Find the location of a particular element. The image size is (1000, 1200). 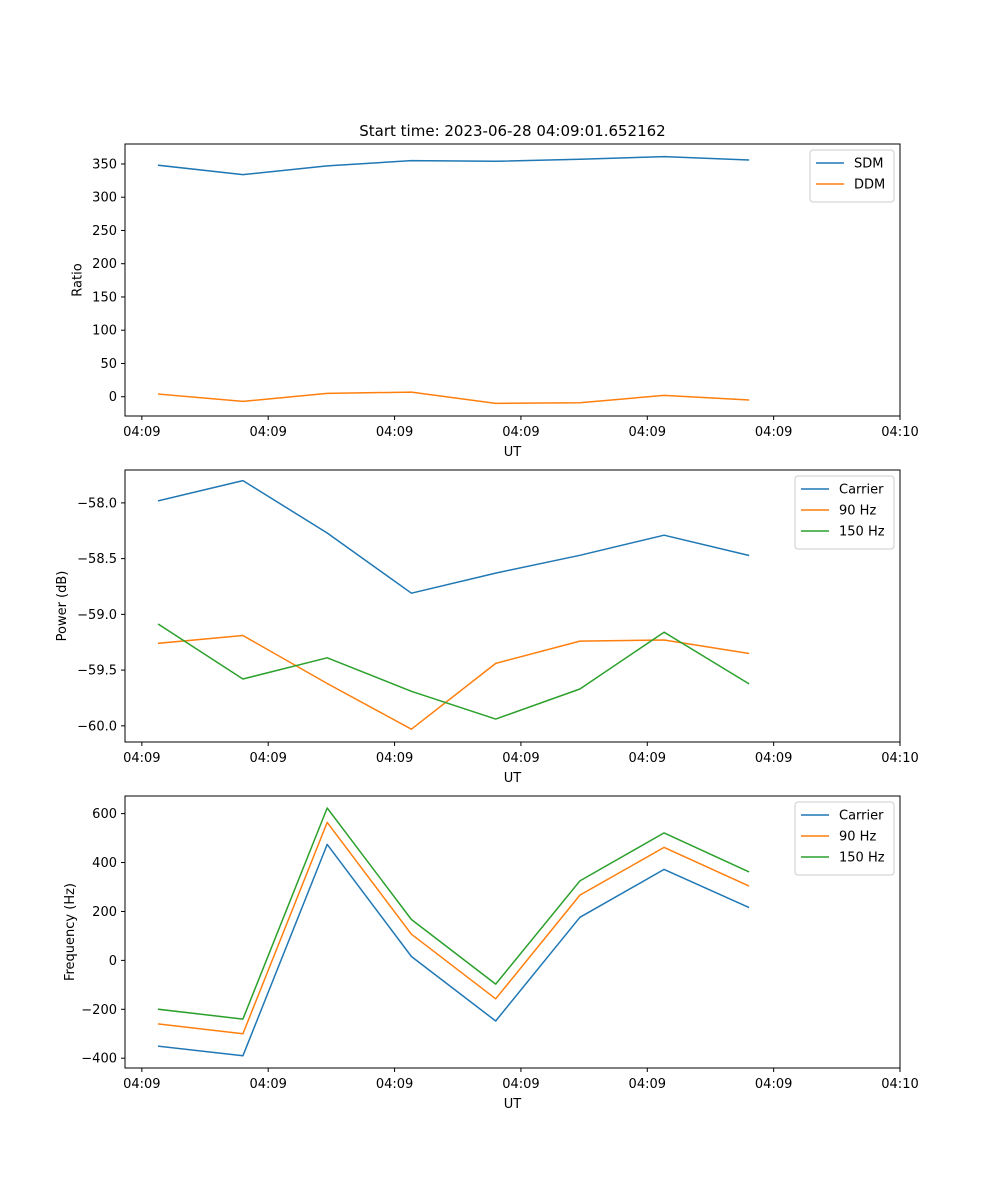

y-tick-label: 50 is located at coordinates (108, 364).